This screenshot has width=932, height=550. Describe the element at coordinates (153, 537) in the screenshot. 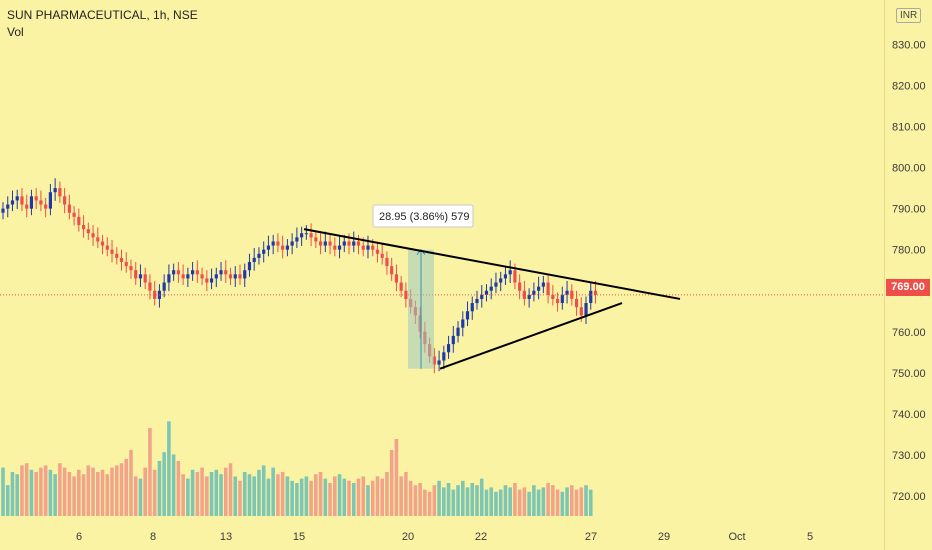

I see `x-tick-label: 8` at that location.